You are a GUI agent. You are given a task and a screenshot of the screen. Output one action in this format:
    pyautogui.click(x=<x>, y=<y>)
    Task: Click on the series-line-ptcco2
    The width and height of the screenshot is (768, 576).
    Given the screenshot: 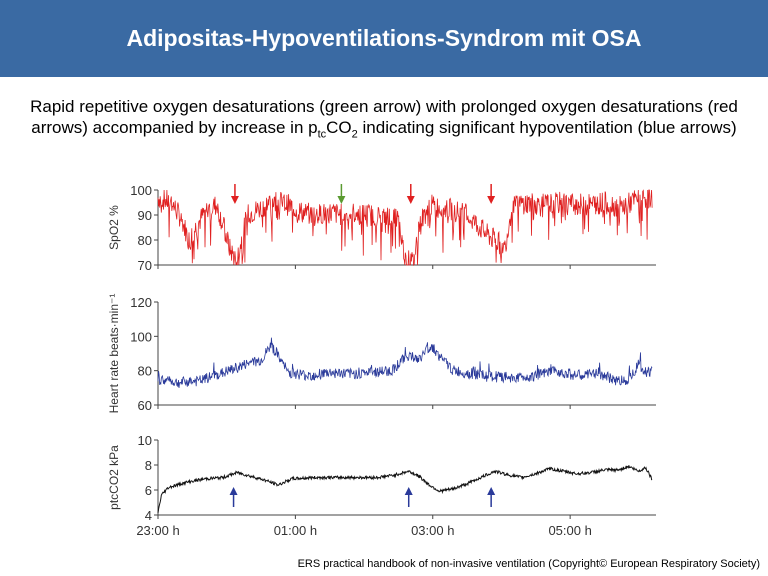 What is the action you would take?
    pyautogui.click(x=405, y=489)
    